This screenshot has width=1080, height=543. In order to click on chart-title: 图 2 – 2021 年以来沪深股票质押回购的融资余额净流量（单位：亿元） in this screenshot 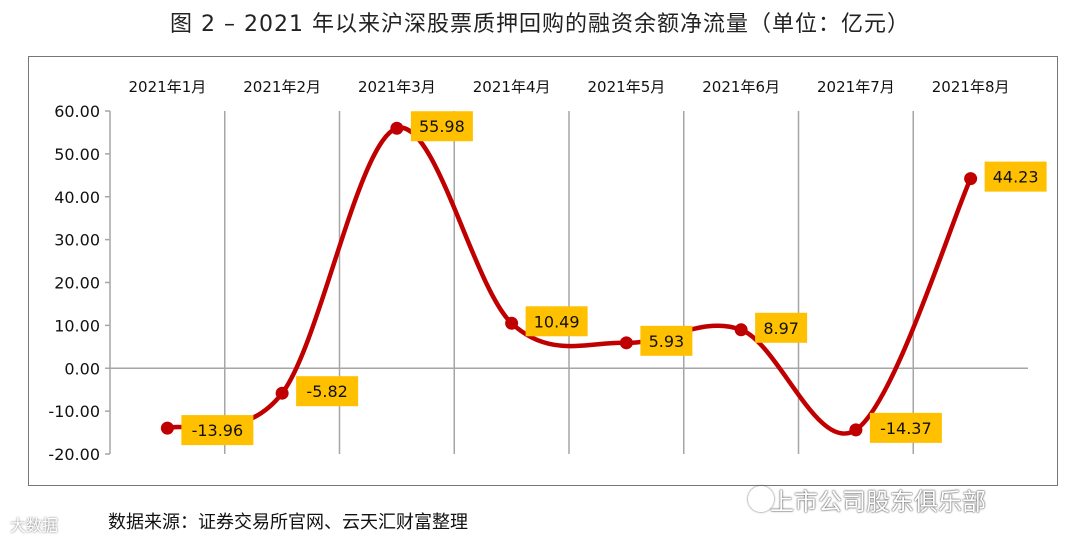, I will do `click(540, 24)`.